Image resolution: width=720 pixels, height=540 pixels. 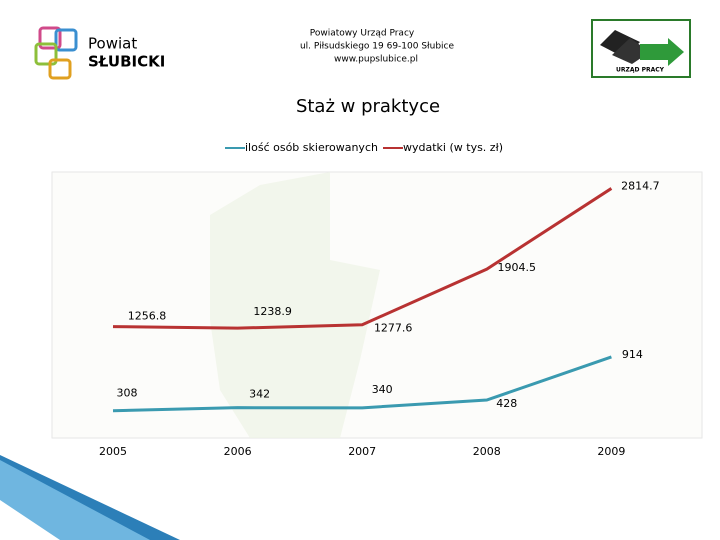 I want to click on logo-arrow, so click(x=662, y=52).